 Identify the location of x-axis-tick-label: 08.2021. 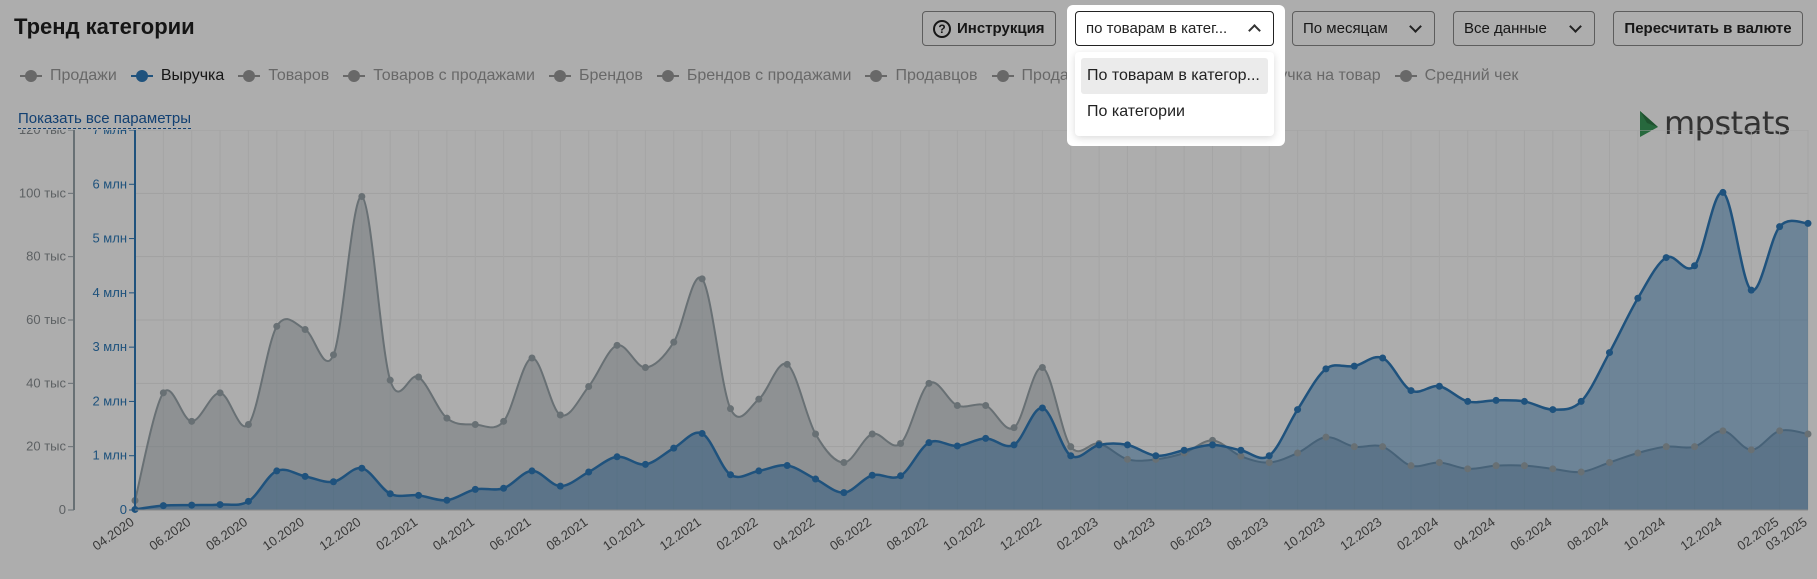
(566, 533).